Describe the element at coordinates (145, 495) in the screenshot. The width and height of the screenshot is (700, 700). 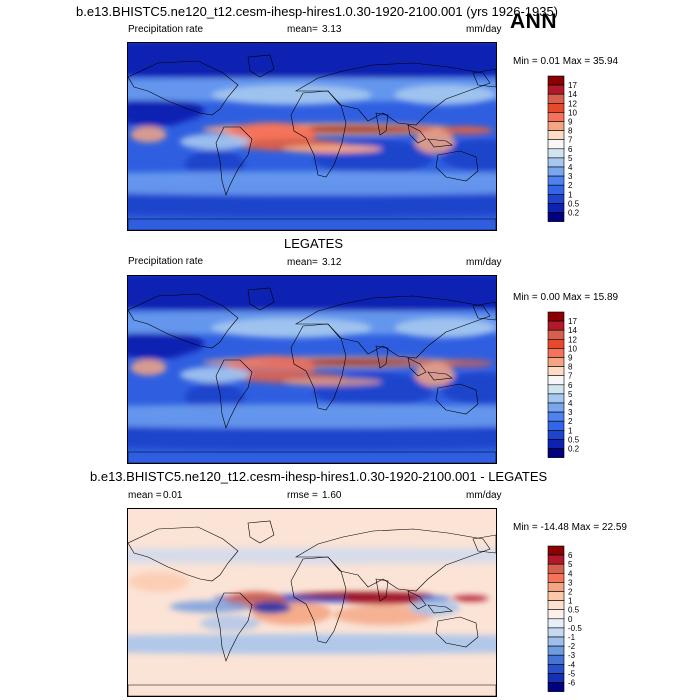
I see `panel3-mean-label: mean =` at that location.